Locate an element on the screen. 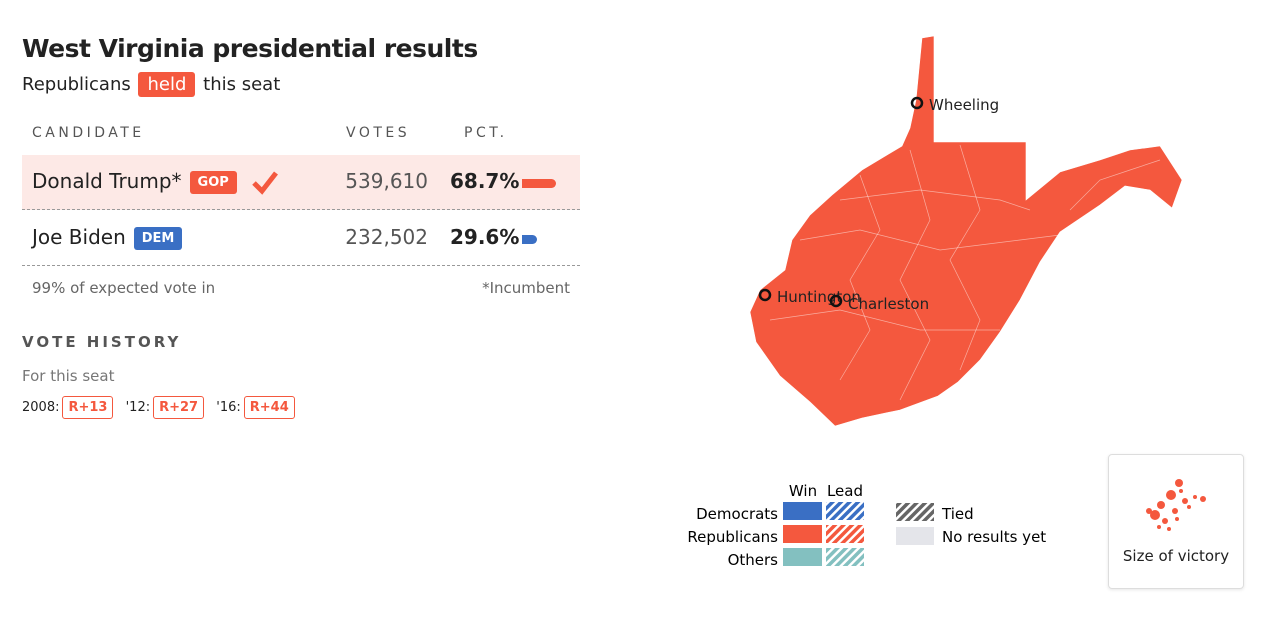  legend-label: Democrats is located at coordinates (737, 514).